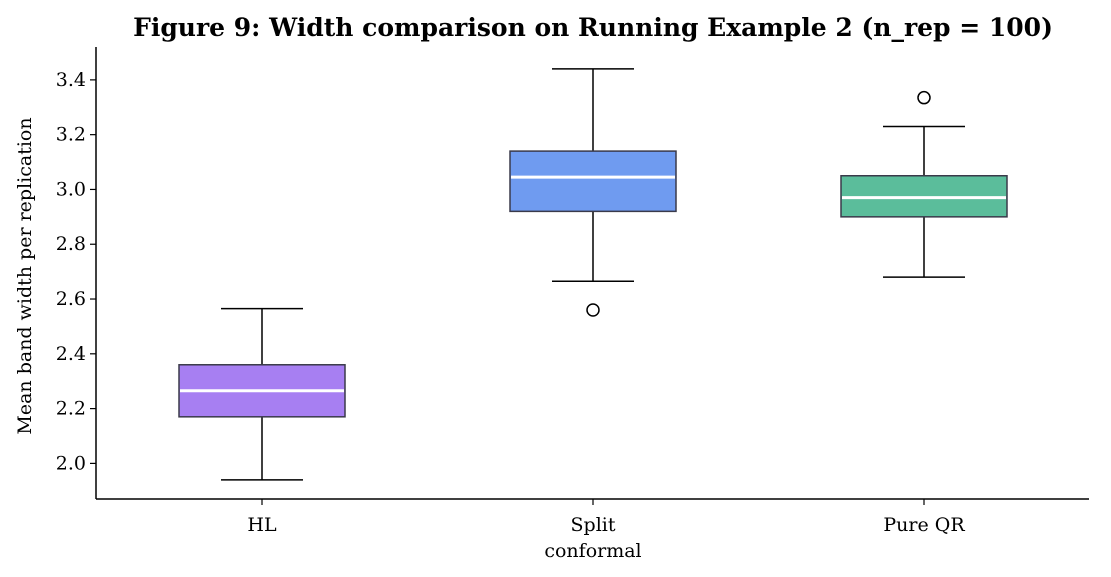 The image size is (1111, 577). What do you see at coordinates (71, 409) in the screenshot?
I see `y-tick-label: 2.2` at bounding box center [71, 409].